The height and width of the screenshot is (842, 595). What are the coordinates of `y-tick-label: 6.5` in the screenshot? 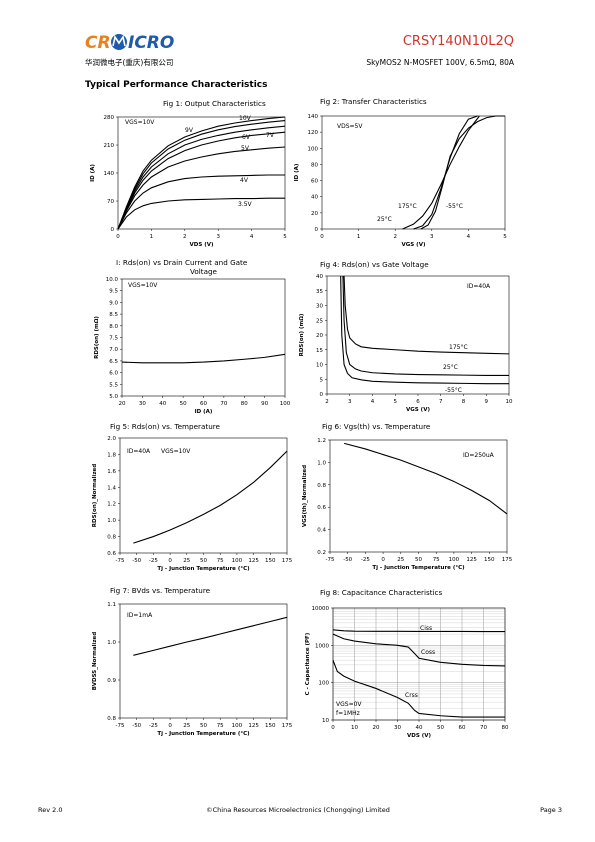 It's located at (113, 362).